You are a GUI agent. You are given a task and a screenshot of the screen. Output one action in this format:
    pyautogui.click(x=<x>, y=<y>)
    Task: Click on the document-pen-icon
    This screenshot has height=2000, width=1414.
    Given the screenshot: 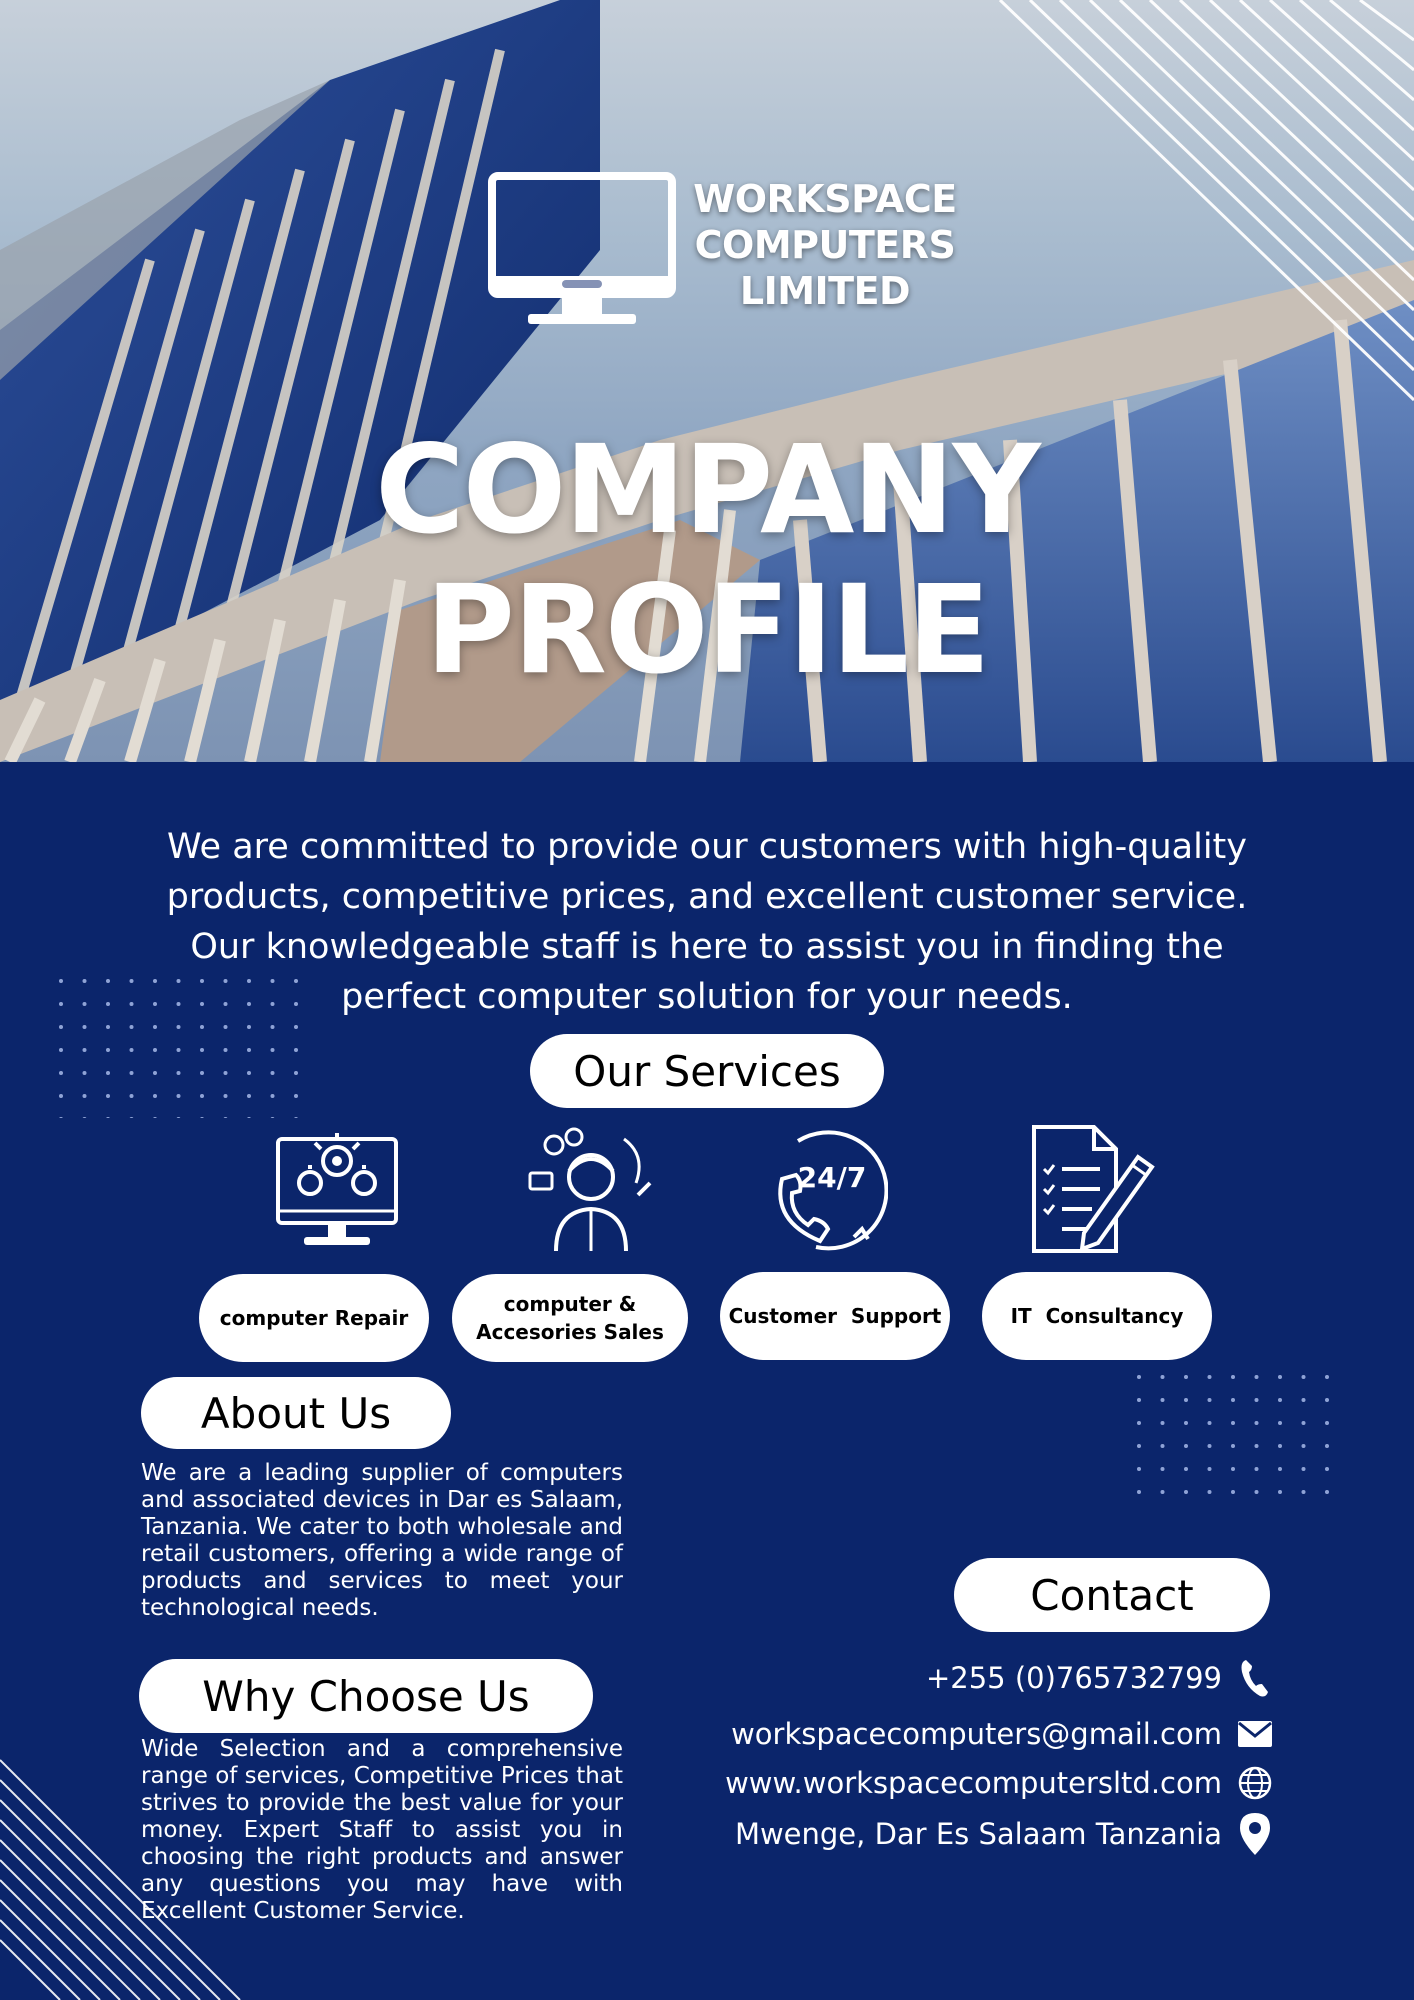 What is the action you would take?
    pyautogui.click(x=1093, y=1189)
    